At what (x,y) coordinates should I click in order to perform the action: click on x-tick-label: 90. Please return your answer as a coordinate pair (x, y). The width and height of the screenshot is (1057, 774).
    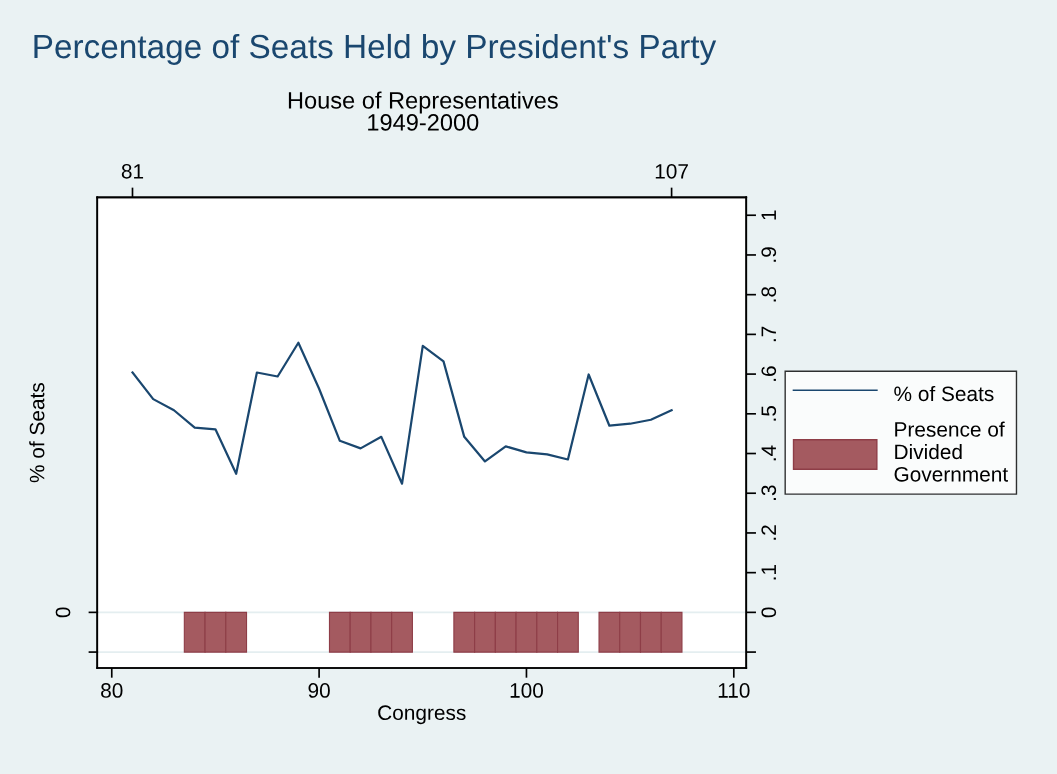
    Looking at the image, I should click on (319, 690).